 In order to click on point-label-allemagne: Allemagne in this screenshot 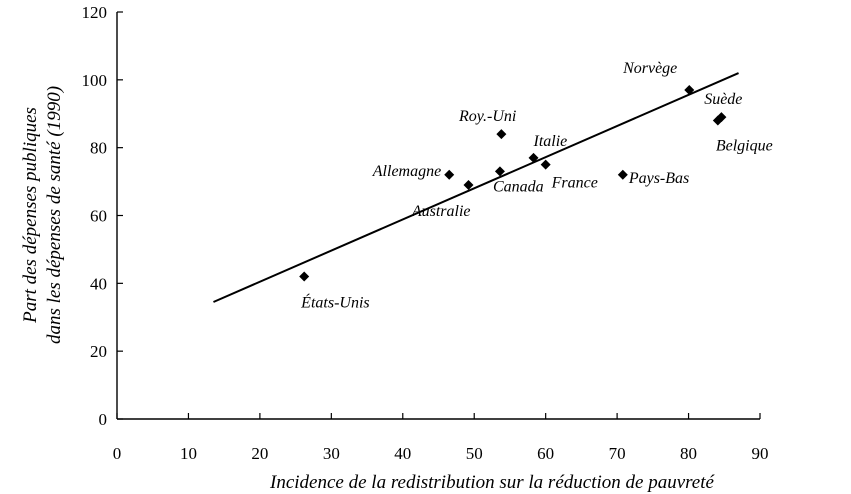, I will do `click(406, 171)`.